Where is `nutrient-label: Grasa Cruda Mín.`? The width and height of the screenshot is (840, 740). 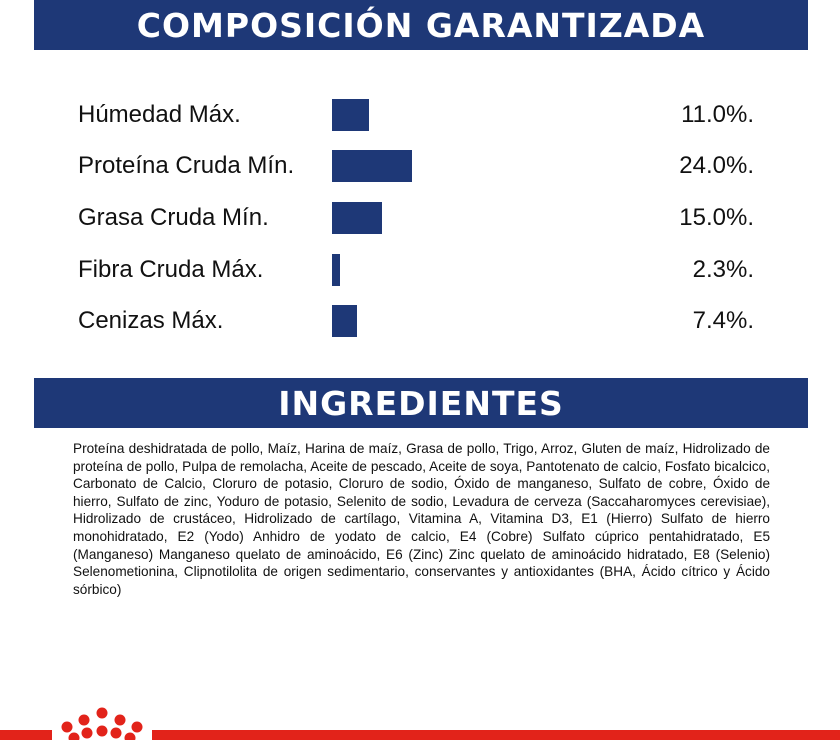 nutrient-label: Grasa Cruda Mín. is located at coordinates (173, 217).